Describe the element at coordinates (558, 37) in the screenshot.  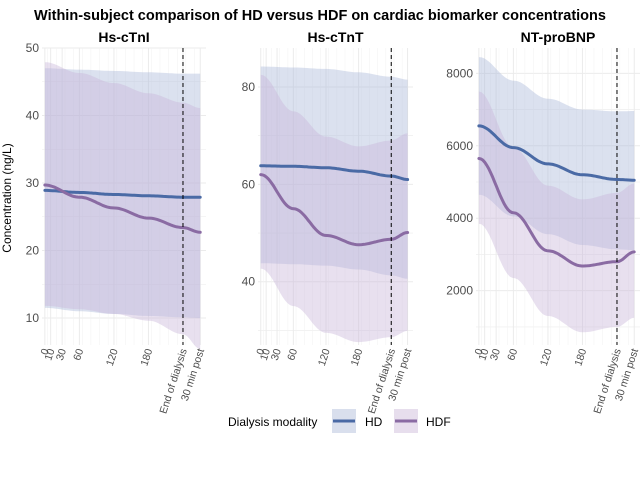
I see `panel-title: NT-proBNP` at that location.